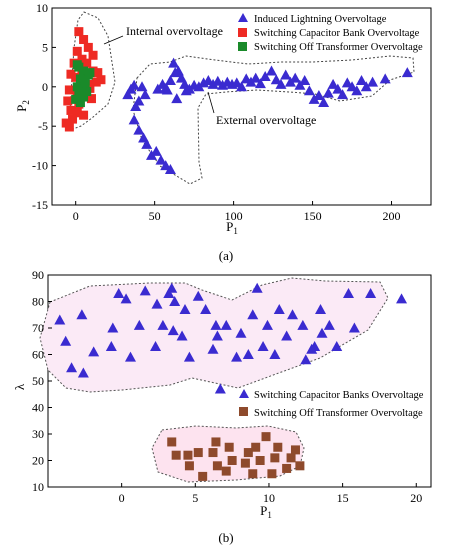  Describe the element at coordinates (244, 393) in the screenshot. I see `legend-b-marker-capacitor-banks` at that location.